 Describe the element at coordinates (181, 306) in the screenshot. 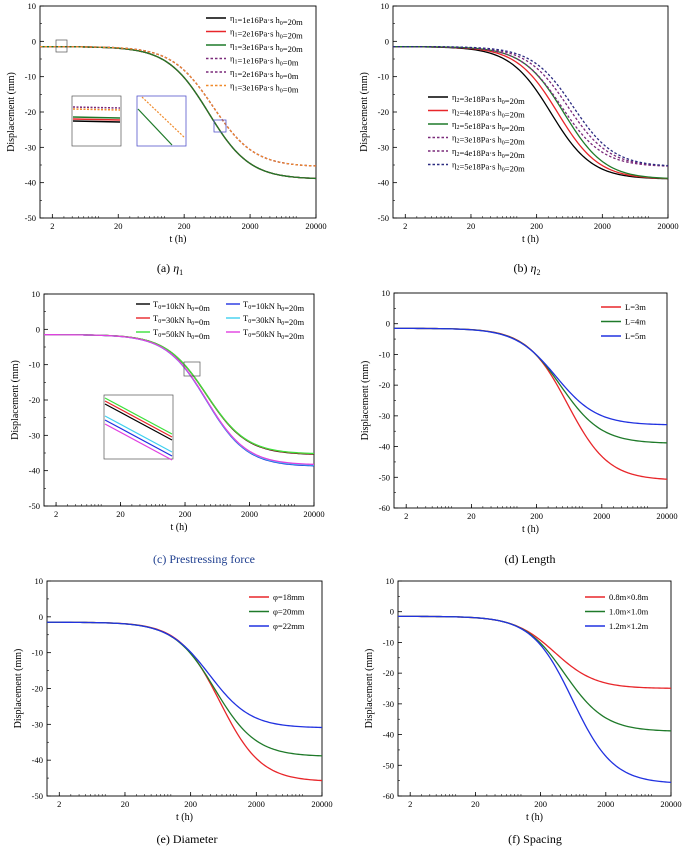

I see `legend-label: T0=10kN h0=0m` at that location.